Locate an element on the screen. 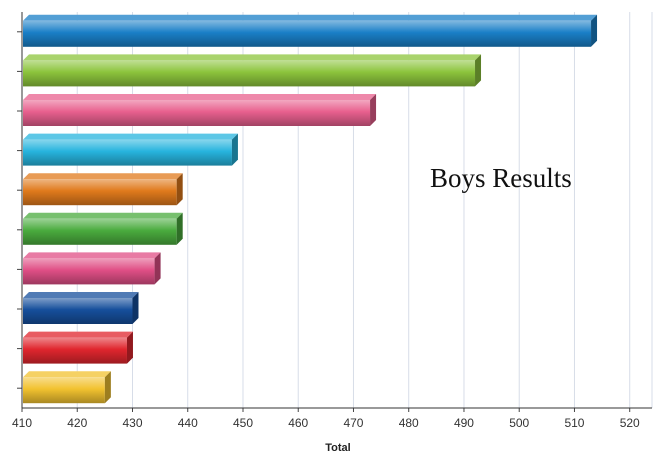  x-tick-label: 430 is located at coordinates (132, 423).